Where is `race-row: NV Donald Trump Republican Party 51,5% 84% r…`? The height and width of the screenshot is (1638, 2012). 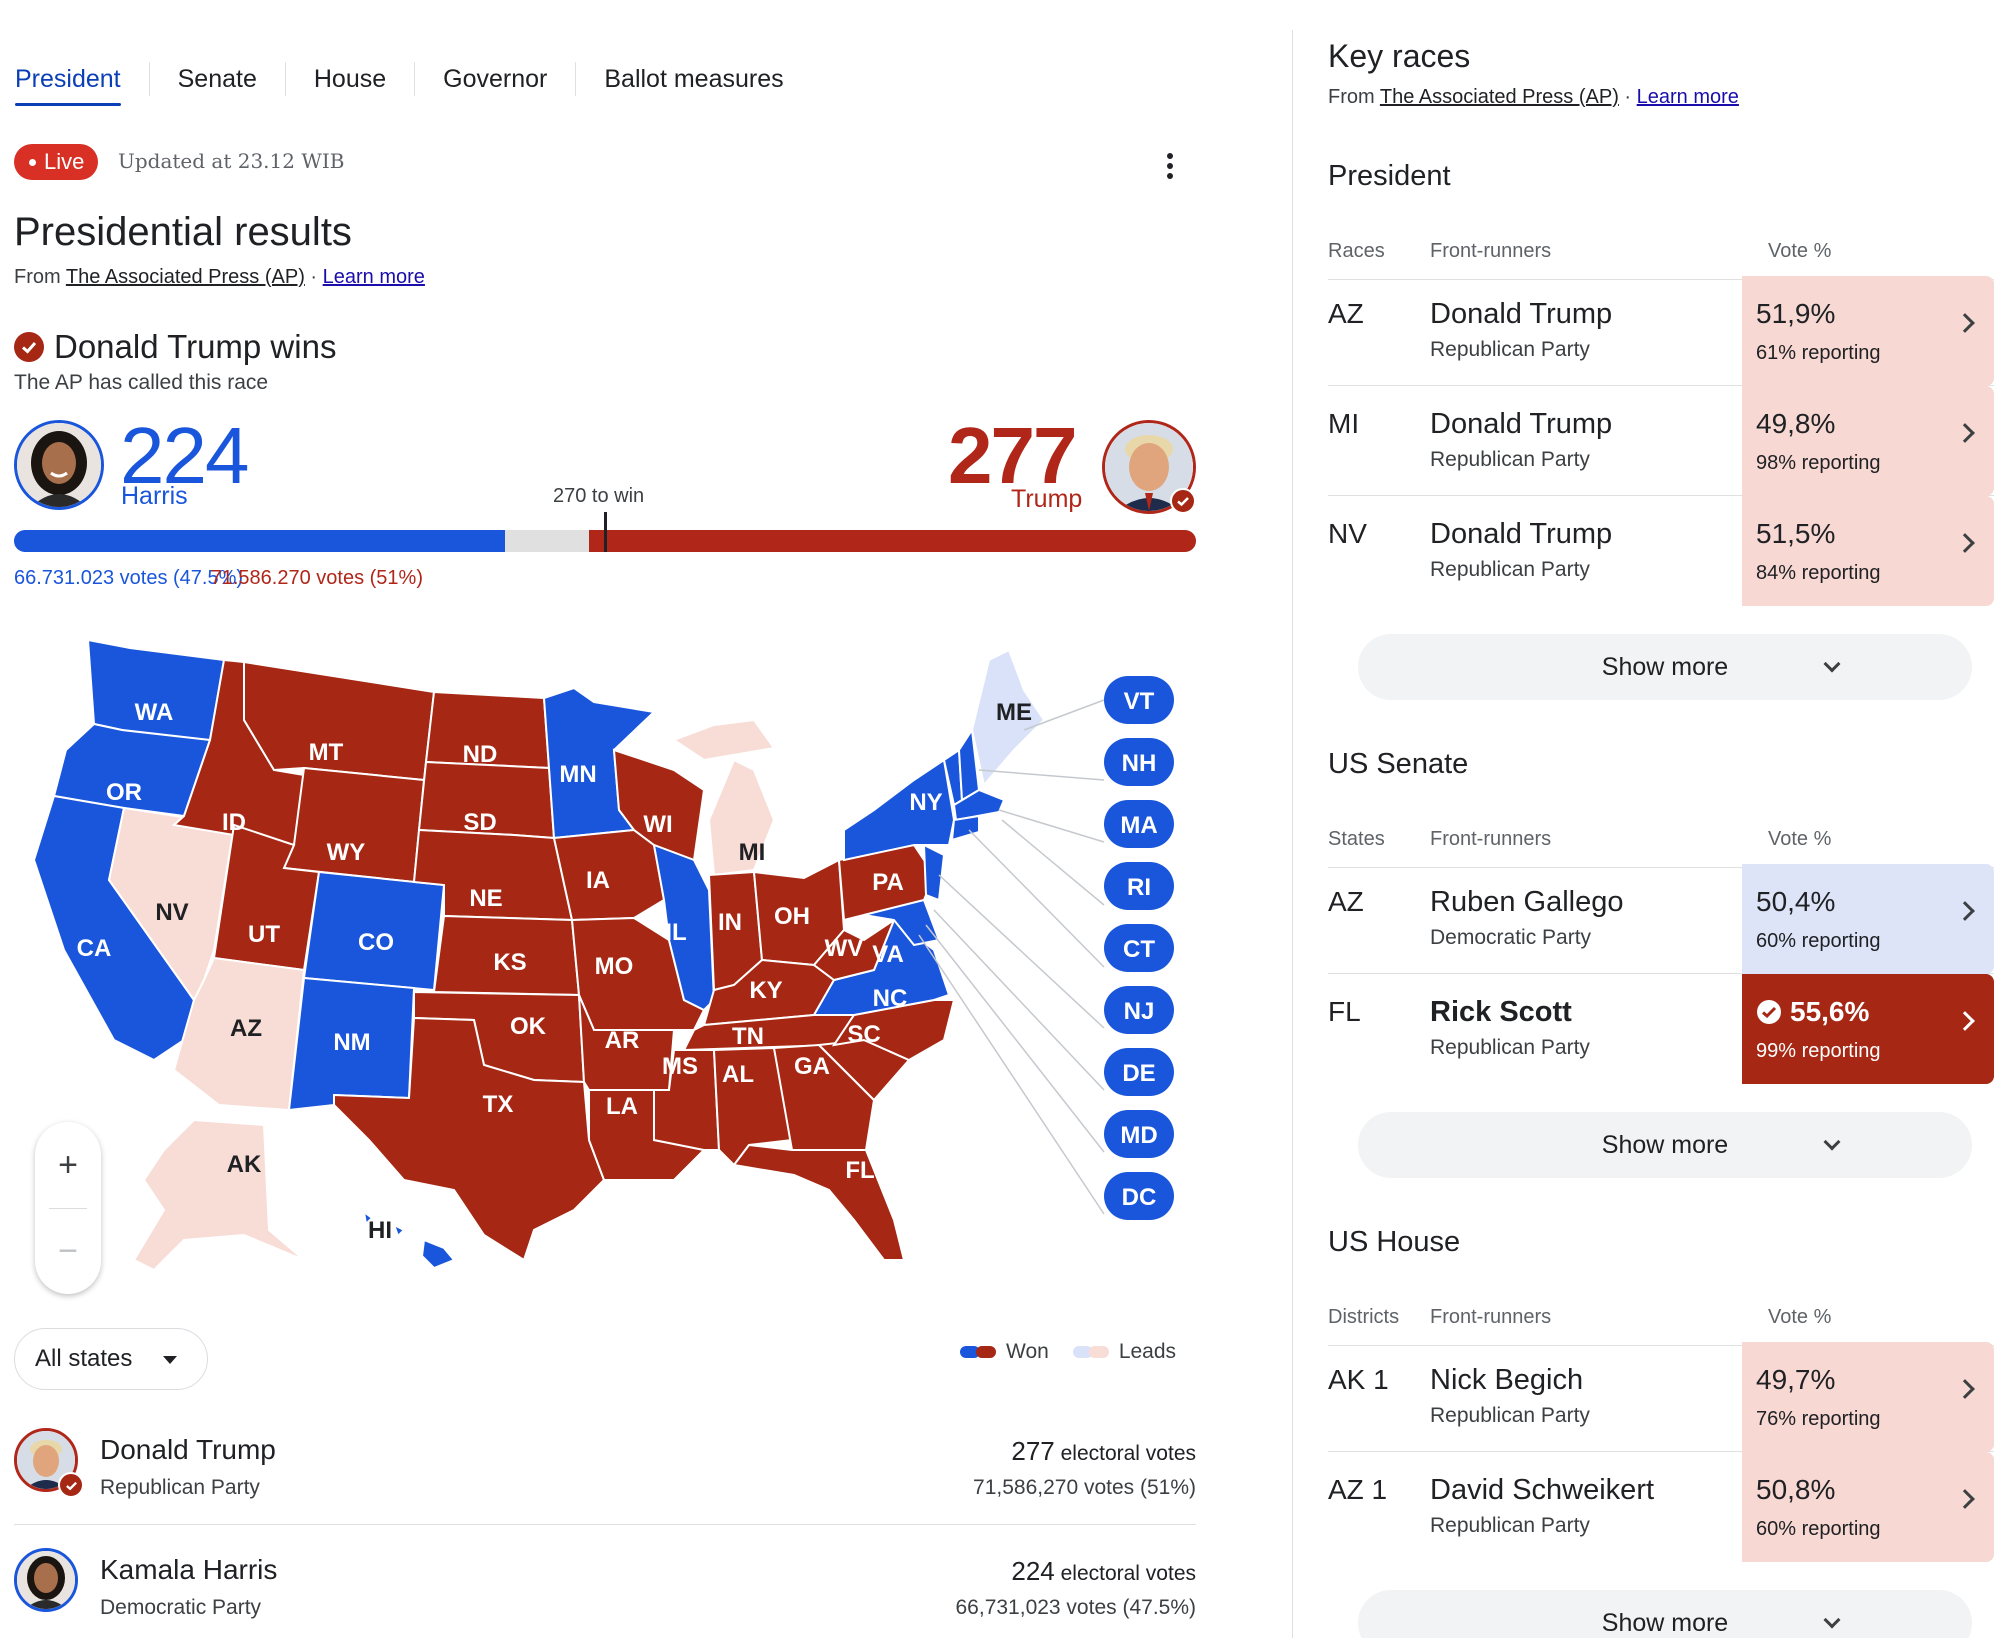
race-row: NV Donald Trump Republican Party 51,5% 84% r… is located at coordinates (1661, 551).